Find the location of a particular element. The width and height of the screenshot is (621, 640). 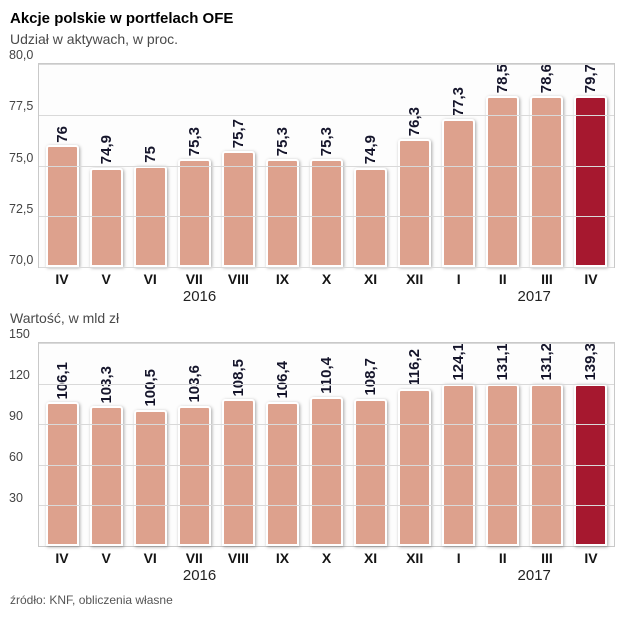

bar-value-label: 78,6 is located at coordinates (546, 79).